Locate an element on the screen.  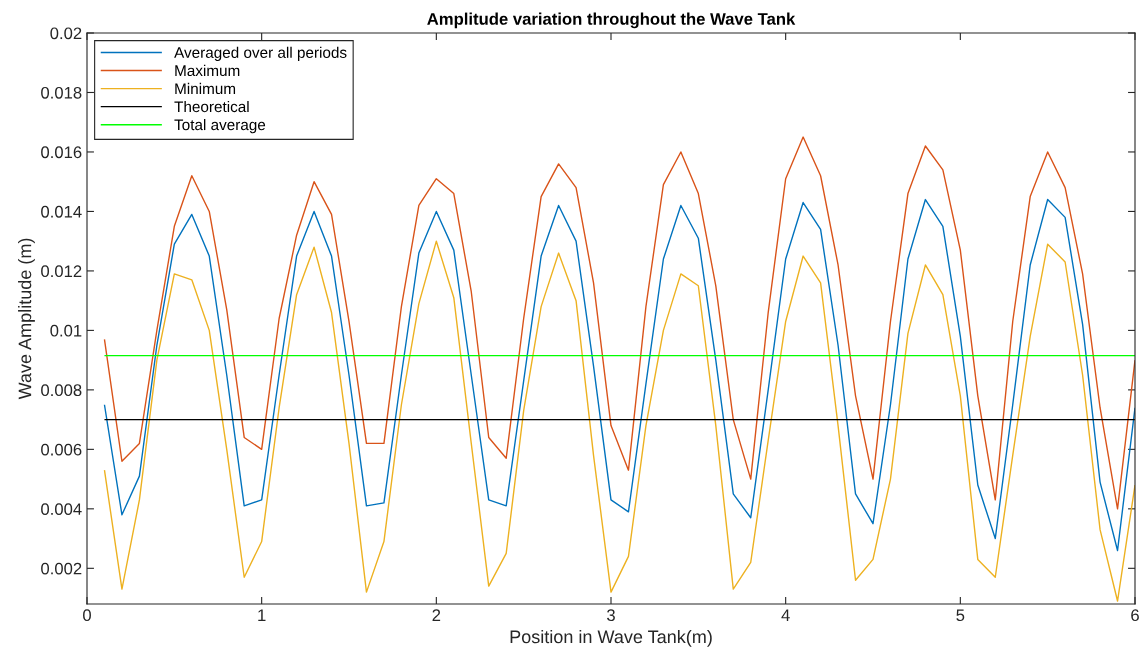
y-tick-label: 0.016 is located at coordinates (61, 152).